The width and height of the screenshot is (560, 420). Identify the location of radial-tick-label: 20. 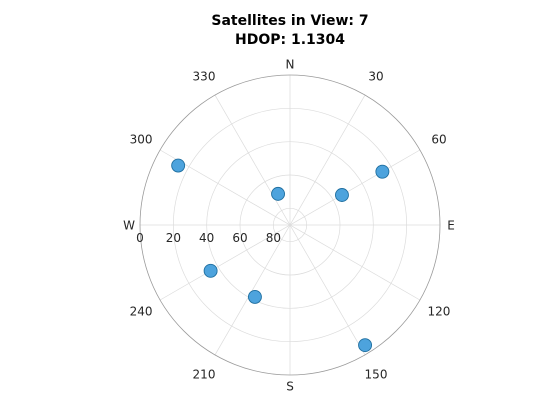
(173, 238).